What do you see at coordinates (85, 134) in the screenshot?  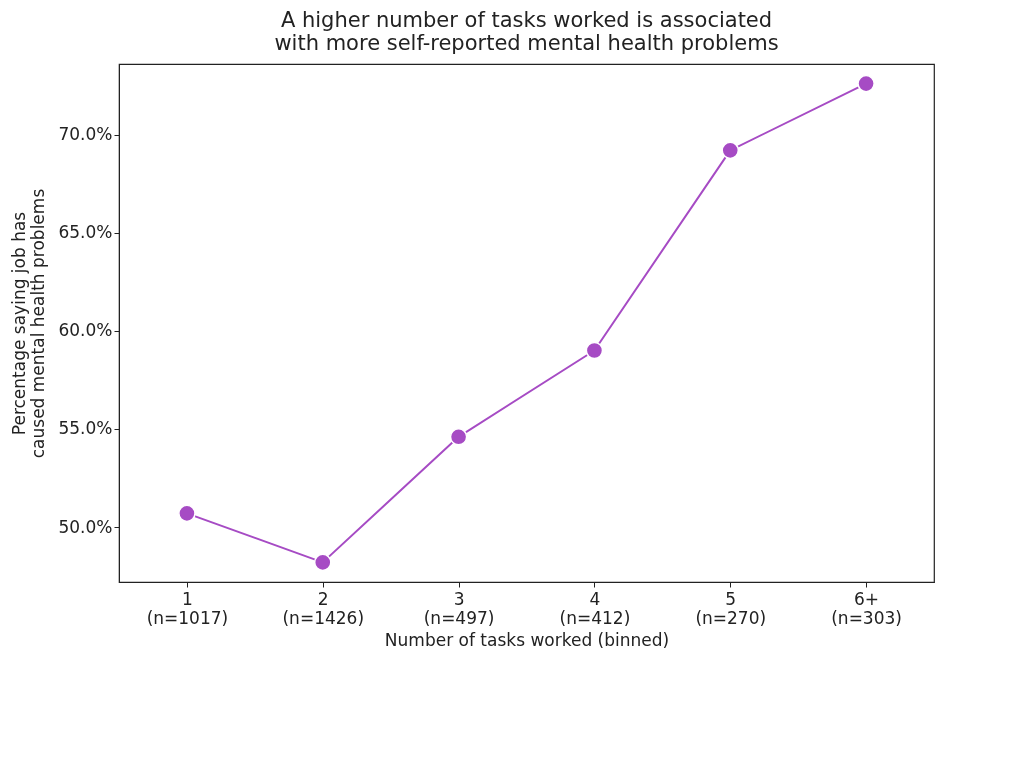 I see `y-tick-label: 70.0%` at bounding box center [85, 134].